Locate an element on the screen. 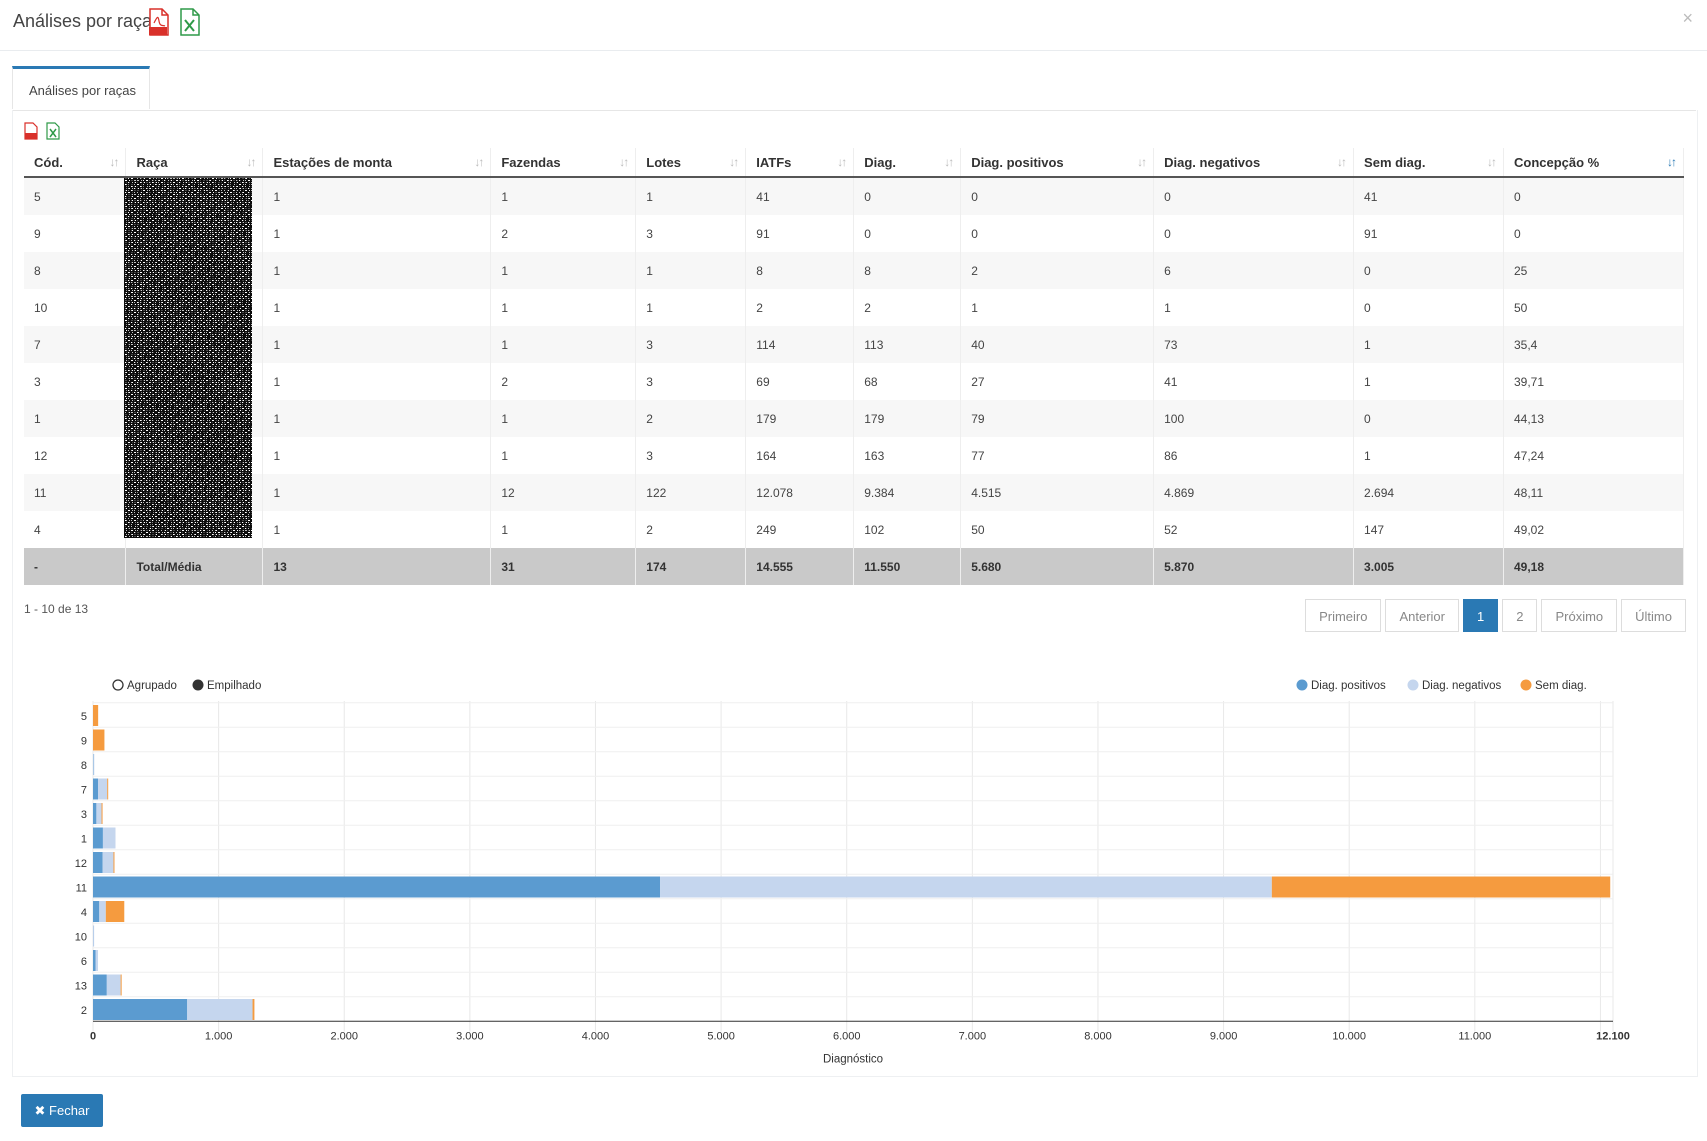 This screenshot has width=1707, height=1141. table-cell: 49,02 is located at coordinates (1594, 529).